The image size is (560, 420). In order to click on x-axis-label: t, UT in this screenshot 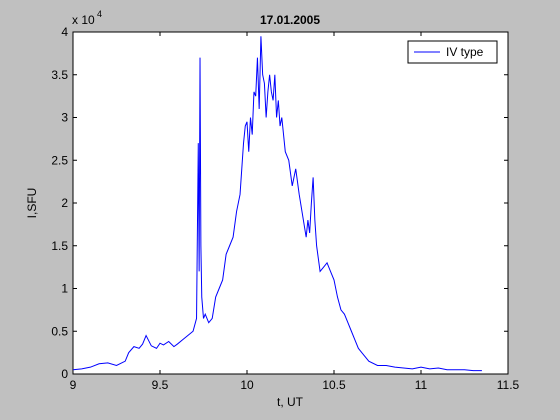, I will do `click(290, 402)`.